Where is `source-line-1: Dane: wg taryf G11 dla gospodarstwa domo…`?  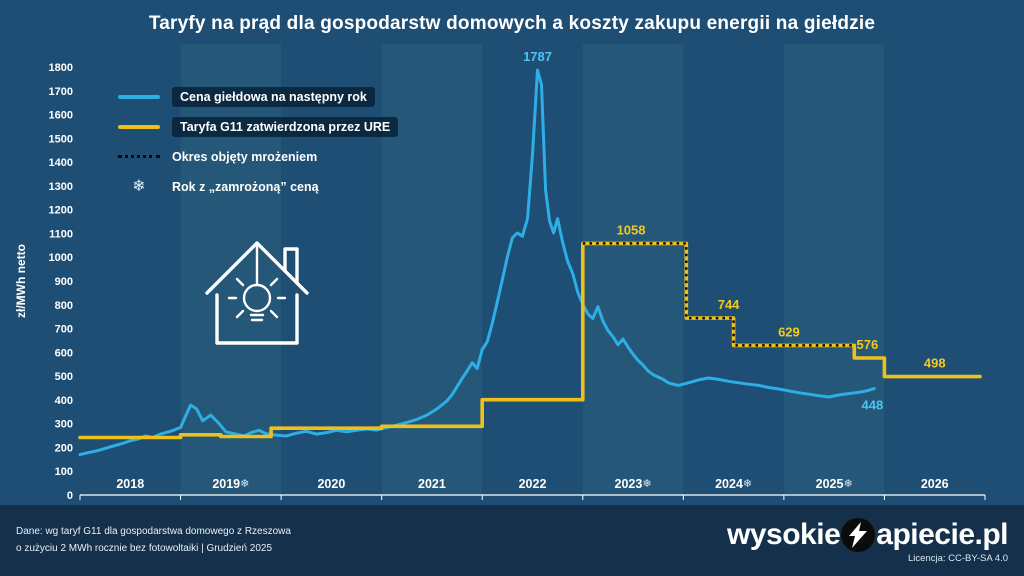 source-line-1: Dane: wg taryf G11 dla gospodarstwa domo… is located at coordinates (153, 531).